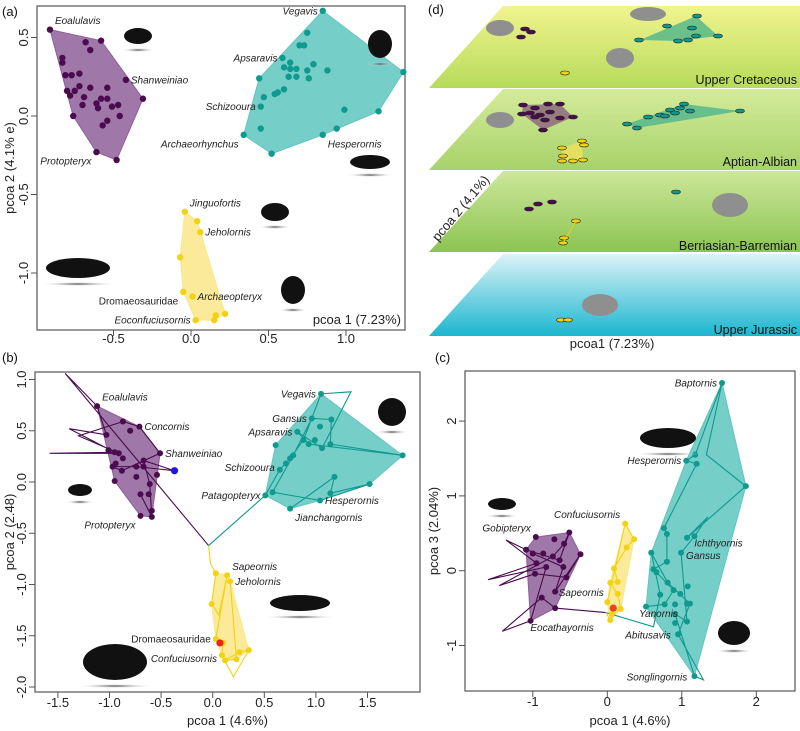  Describe the element at coordinates (257, 582) in the screenshot. I see `taxon-label: Jeholornis` at that location.